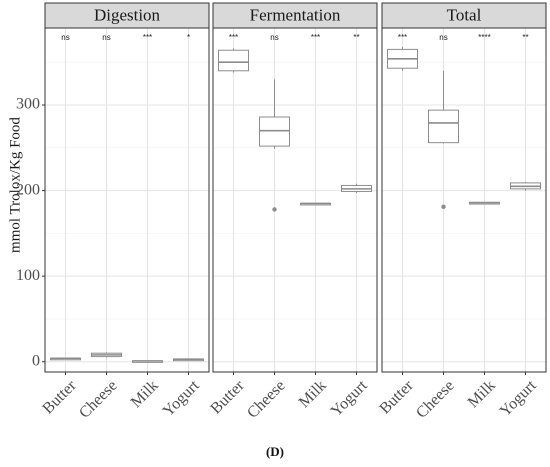 This screenshot has width=550, height=467. What do you see at coordinates (28, 189) in the screenshot?
I see `y-tick-label: 200` at bounding box center [28, 189].